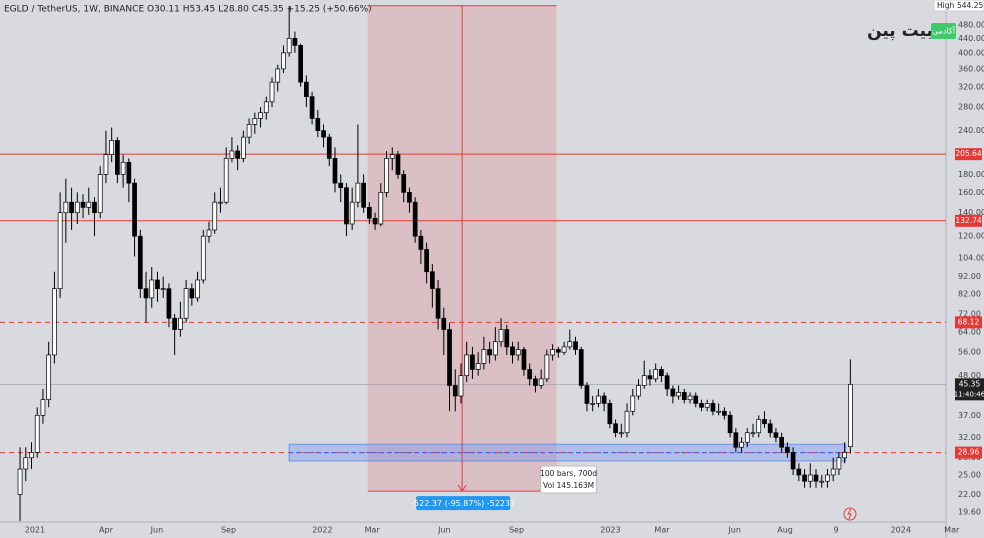 Image resolution: width=984 pixels, height=538 pixels. I want to click on measure-label-box, so click(463, 503).